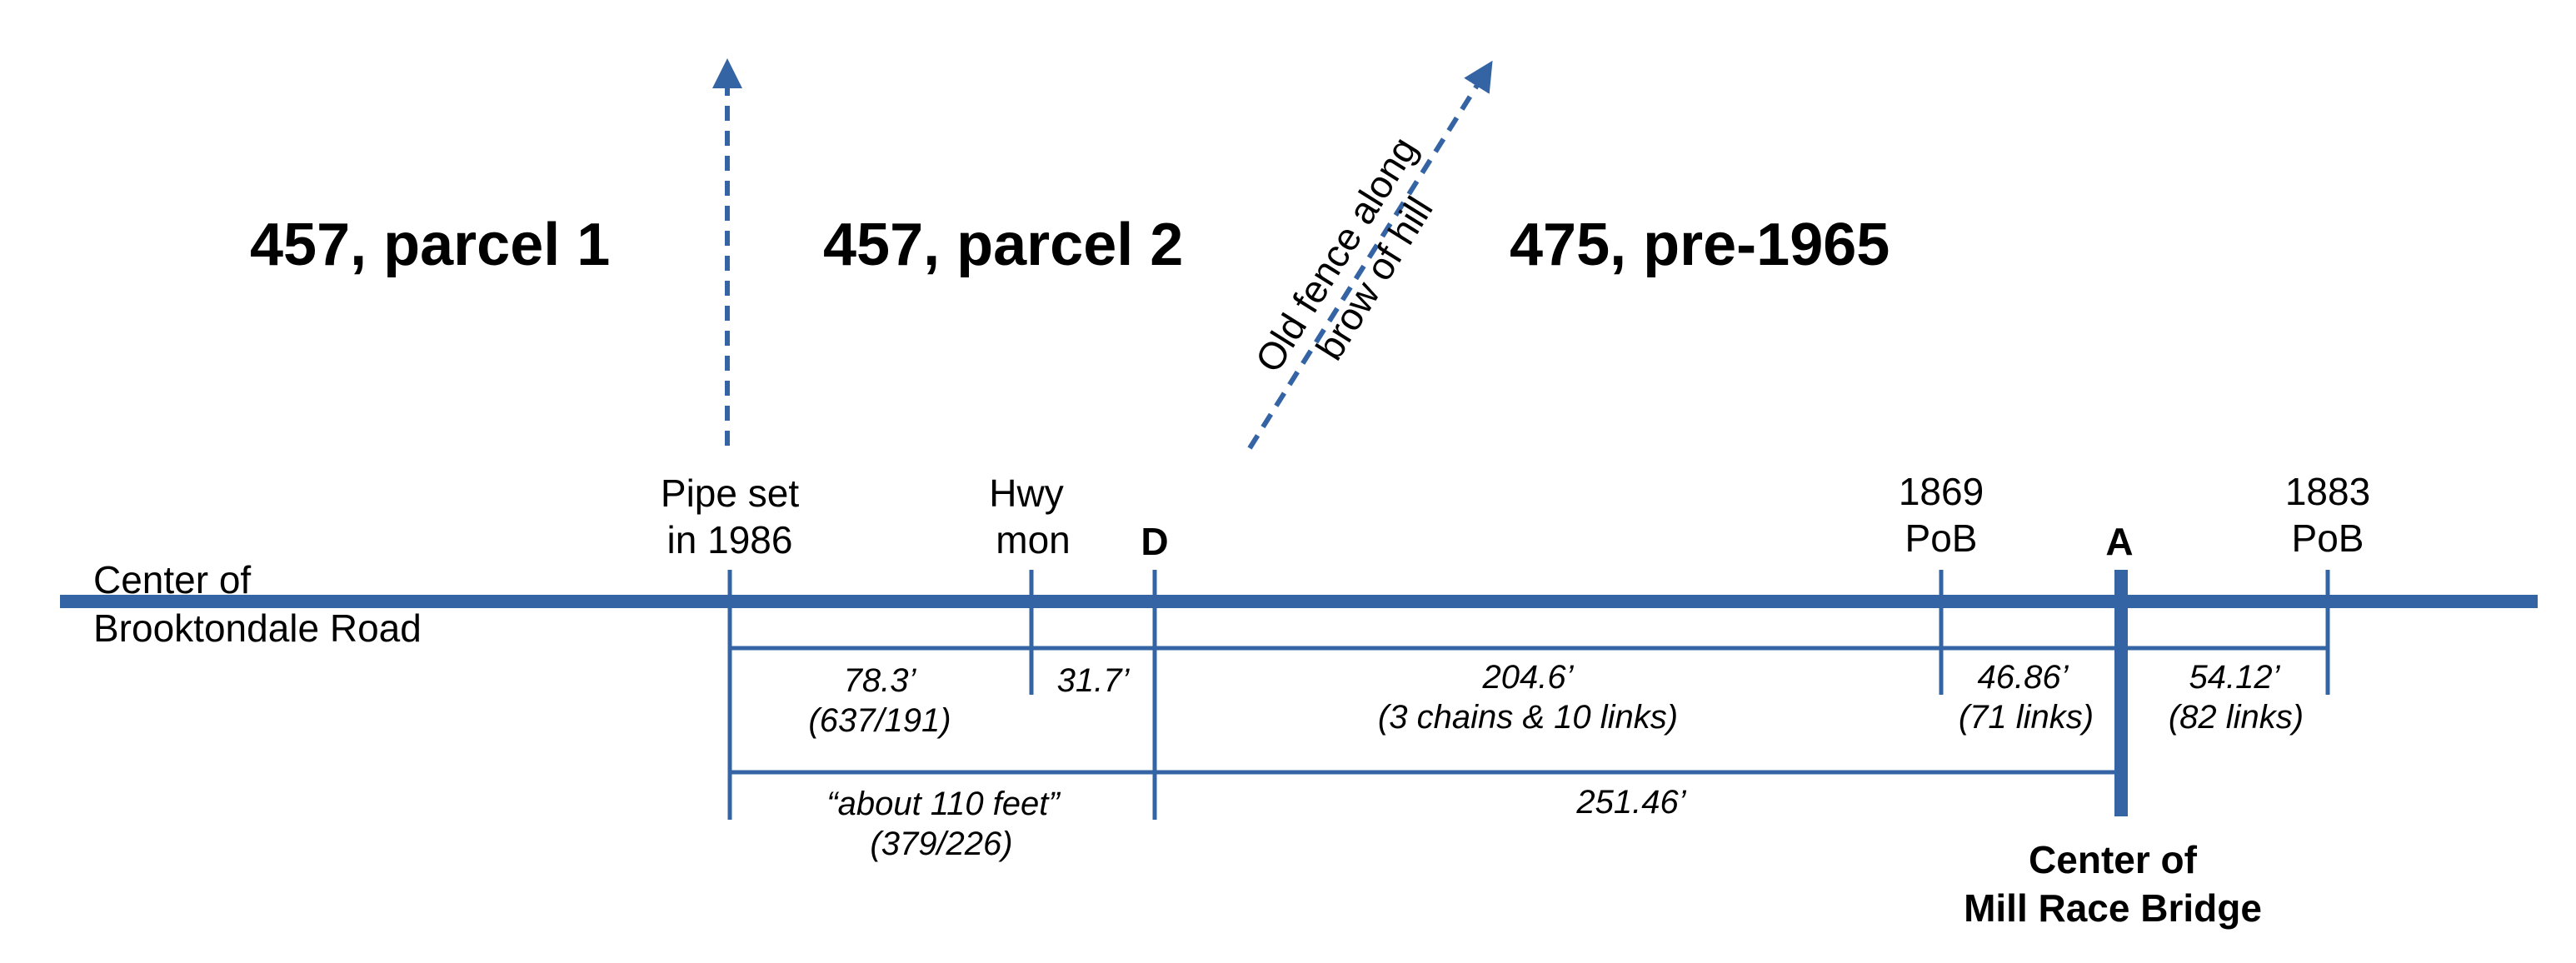 The width and height of the screenshot is (2576, 963). Describe the element at coordinates (1528, 717) in the screenshot. I see `measure-m3-line2: (3 chains & 10 links)` at that location.